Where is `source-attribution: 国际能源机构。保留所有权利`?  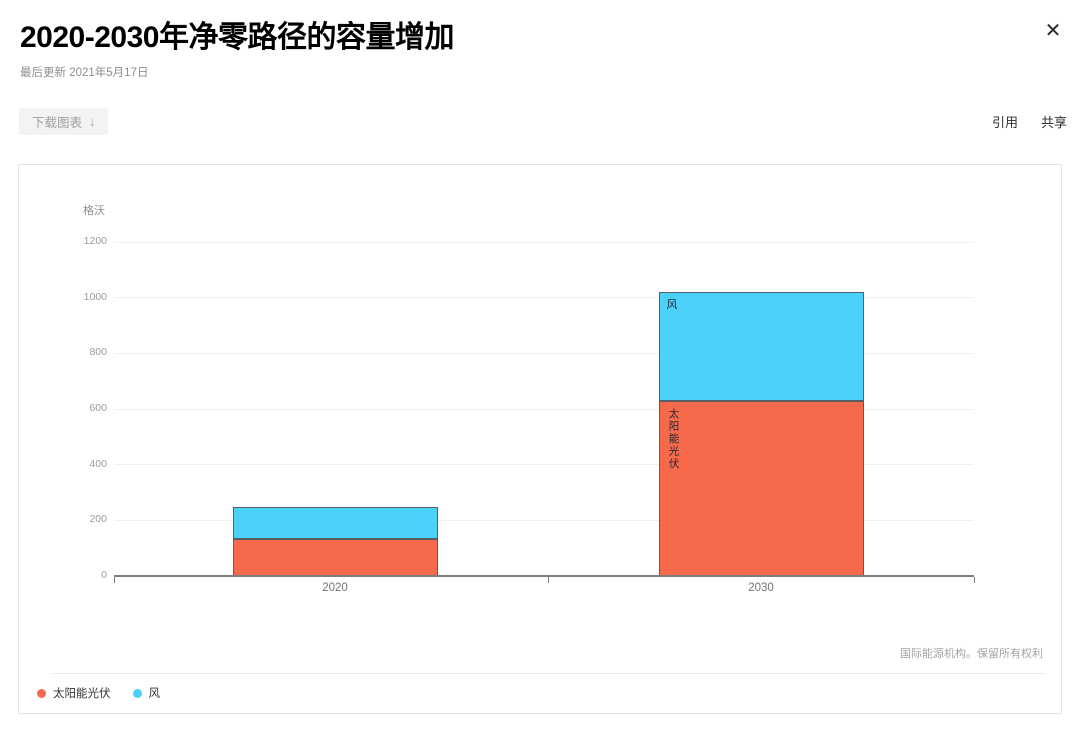
source-attribution: 国际能源机构。保留所有权利 is located at coordinates (971, 654).